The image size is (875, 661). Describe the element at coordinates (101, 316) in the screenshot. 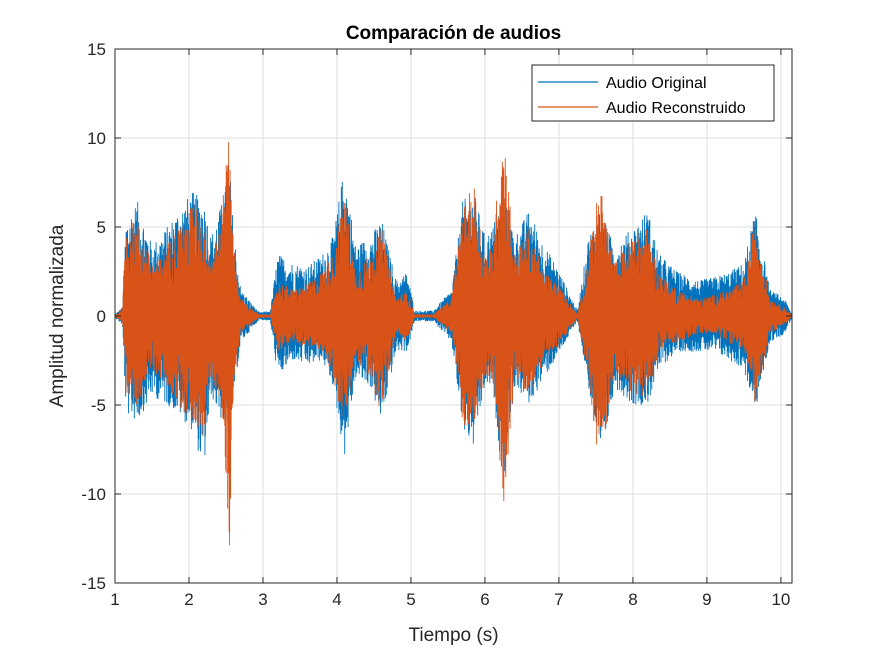

I see `y-tick-label: 0` at that location.